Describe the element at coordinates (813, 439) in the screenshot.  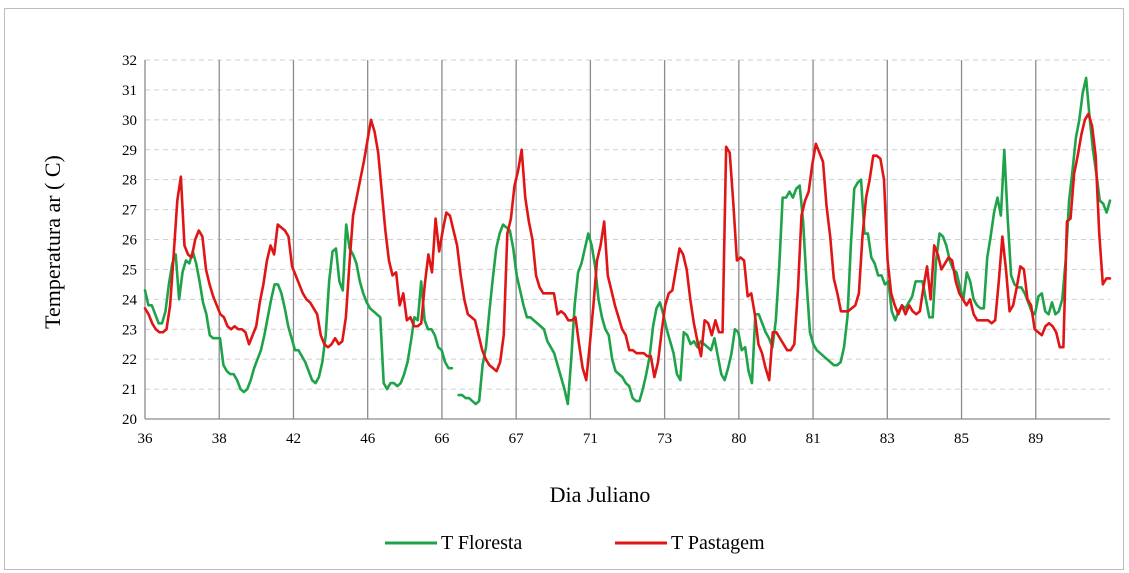
I see `x-tick-label: 81` at that location.